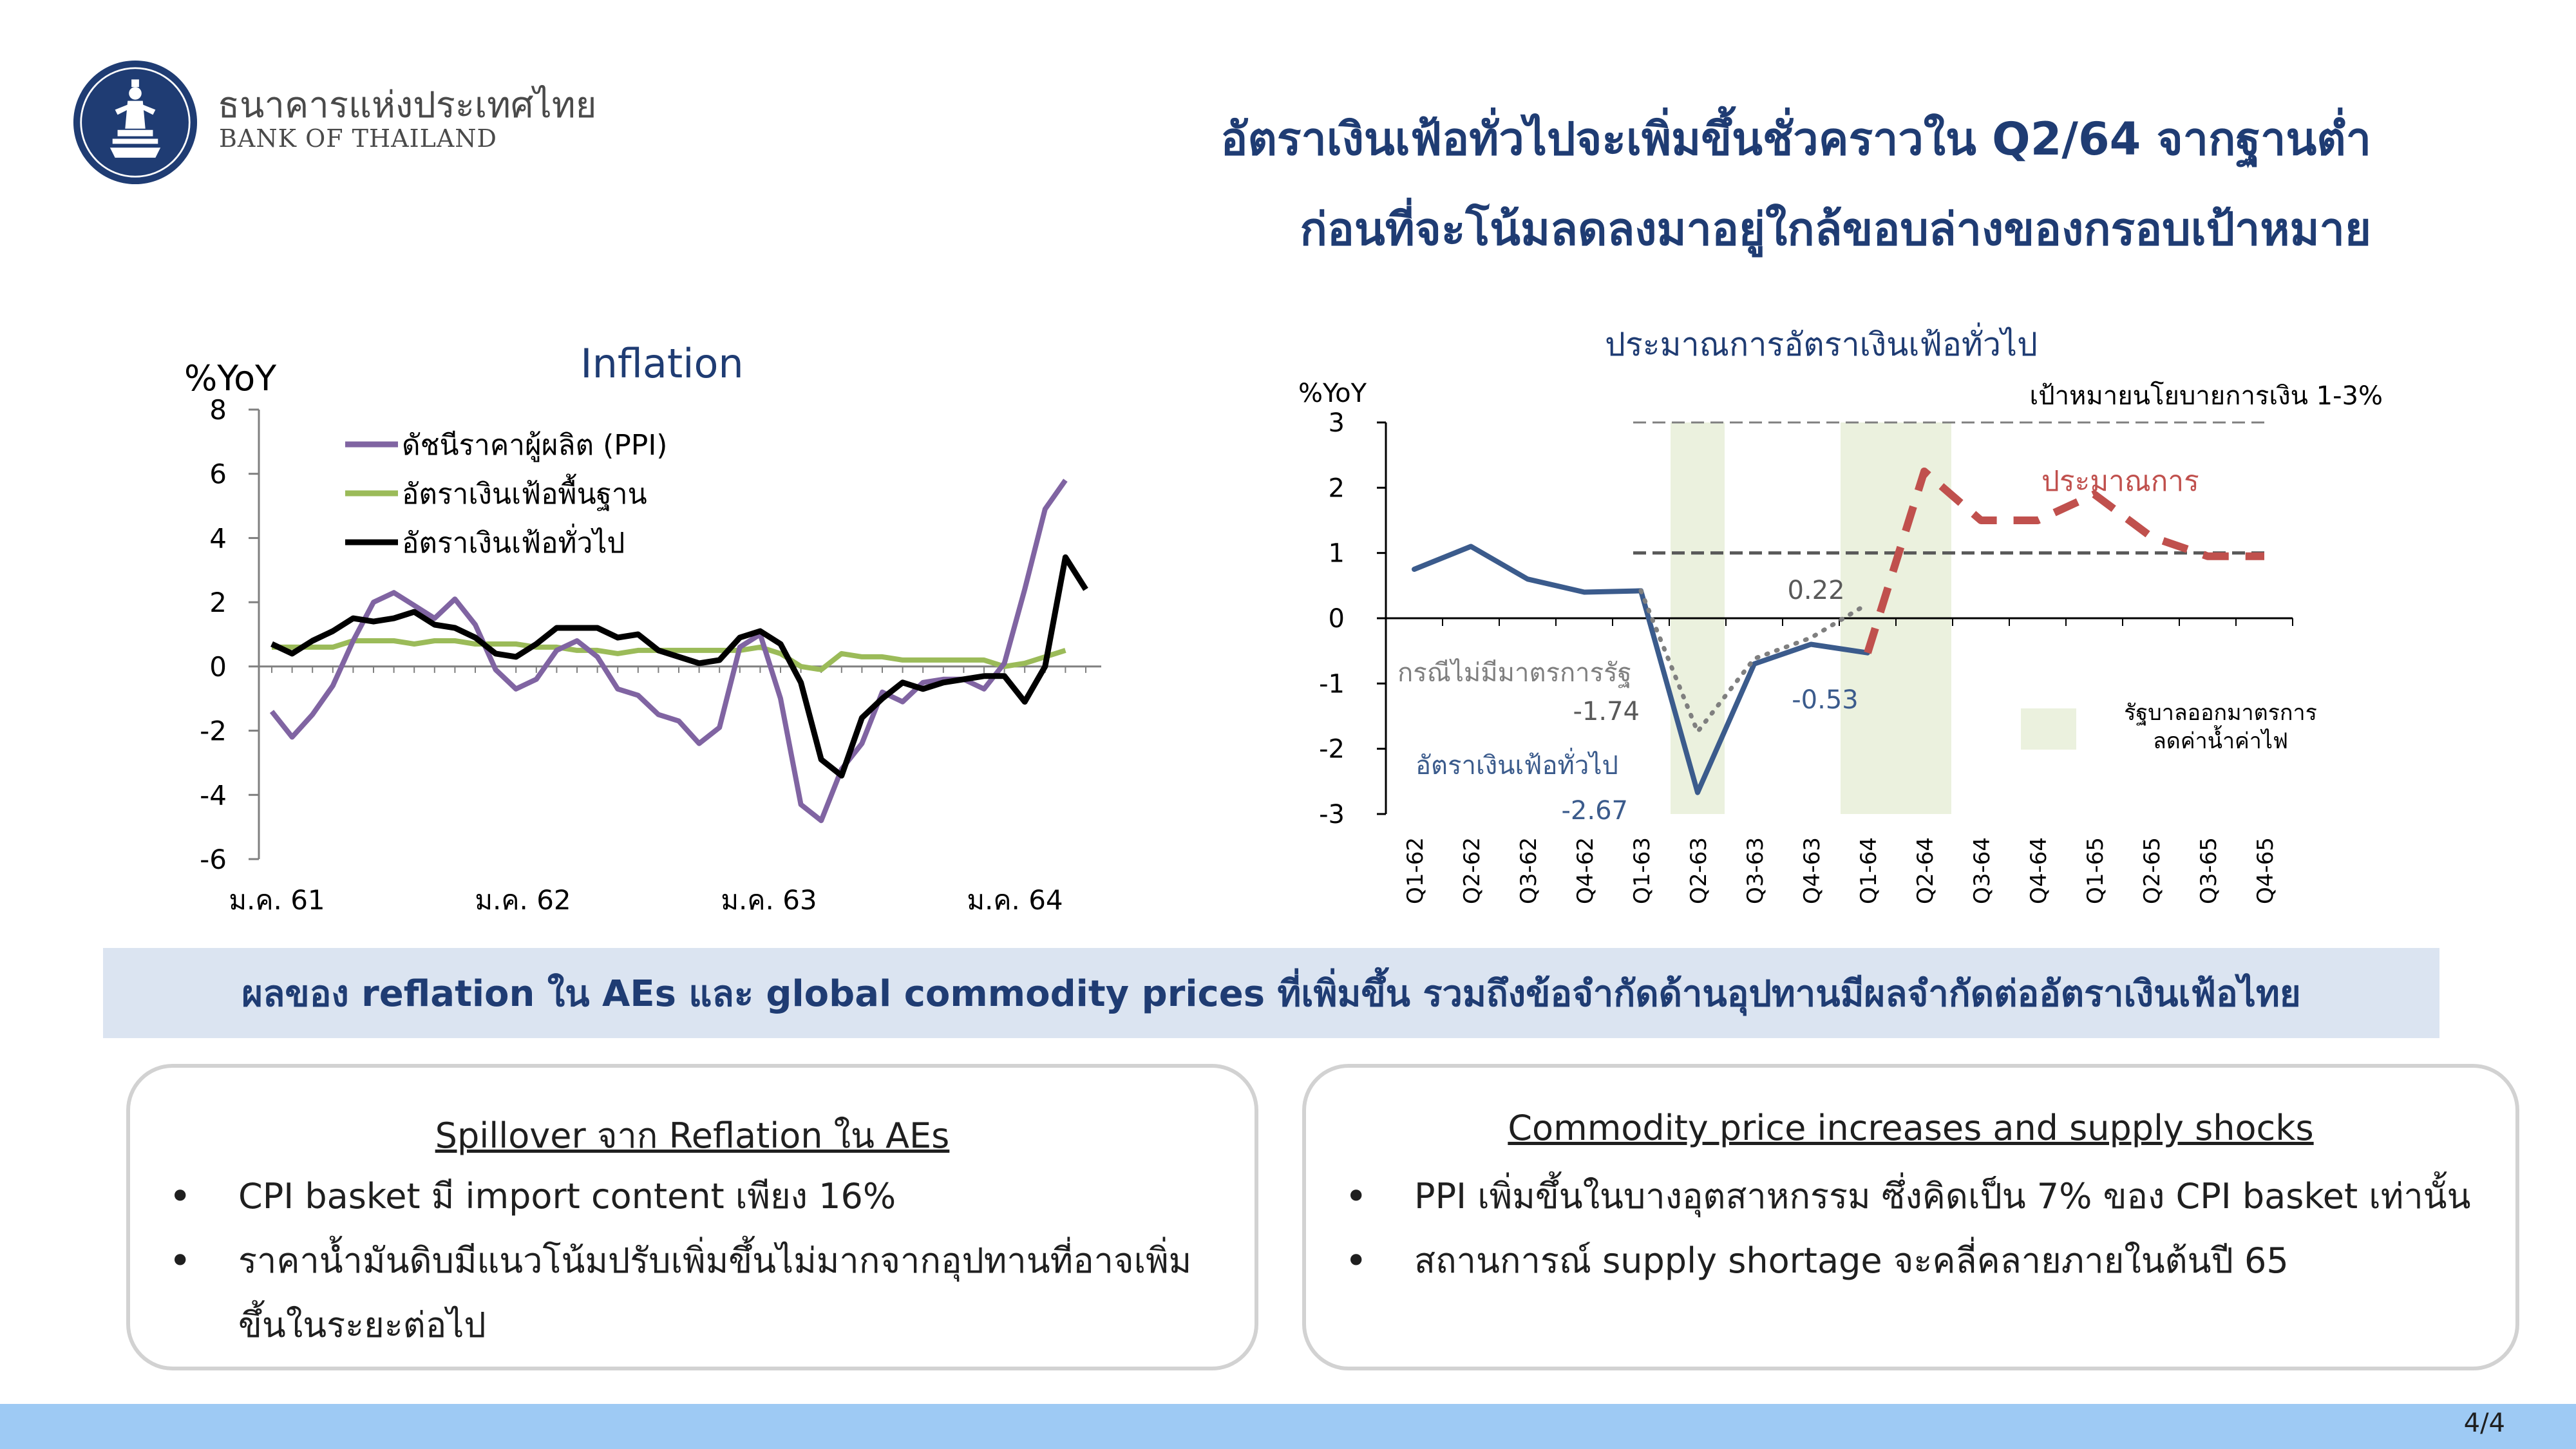 This screenshot has height=1449, width=2576. What do you see at coordinates (2265, 871) in the screenshot?
I see `x-tick-label: Q4-65` at bounding box center [2265, 871].